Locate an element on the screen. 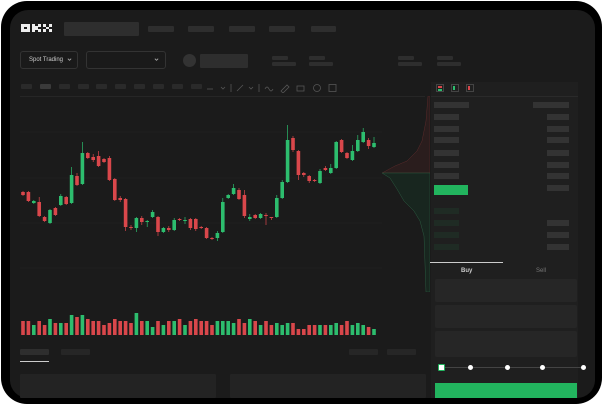  buy-button is located at coordinates (506, 390).